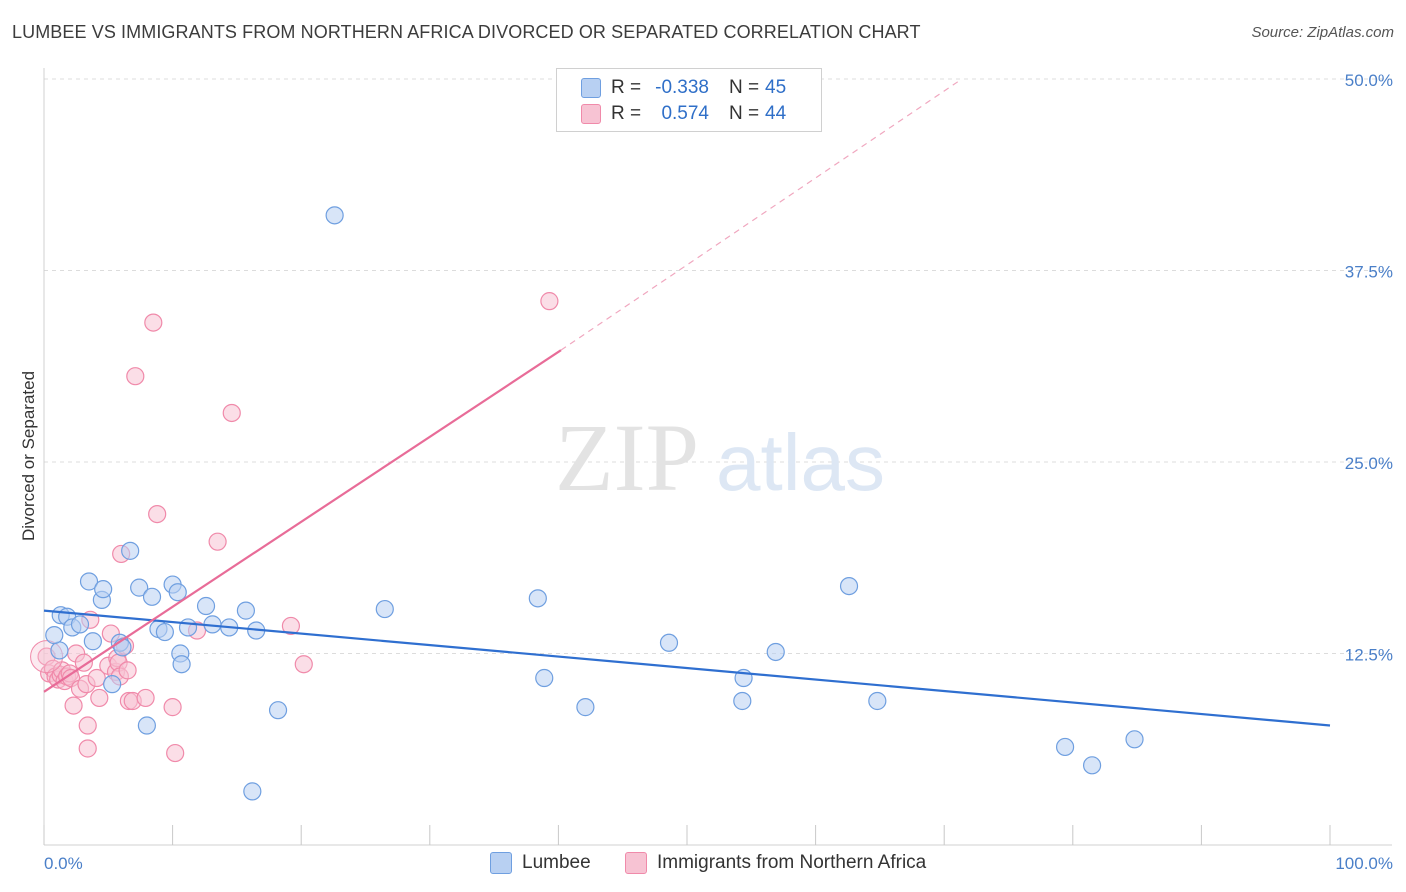 The image size is (1406, 892). Describe the element at coordinates (792, 862) in the screenshot. I see `bottom-legend-label-immigrants: Immigrants from Northern Africa` at that location.